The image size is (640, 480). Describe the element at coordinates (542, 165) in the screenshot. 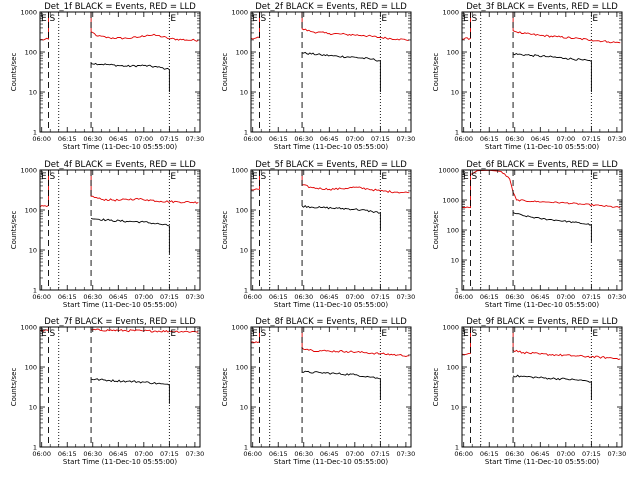

I see `panel-title: Det_6f BLACK = Events, RED = LLD` at that location.